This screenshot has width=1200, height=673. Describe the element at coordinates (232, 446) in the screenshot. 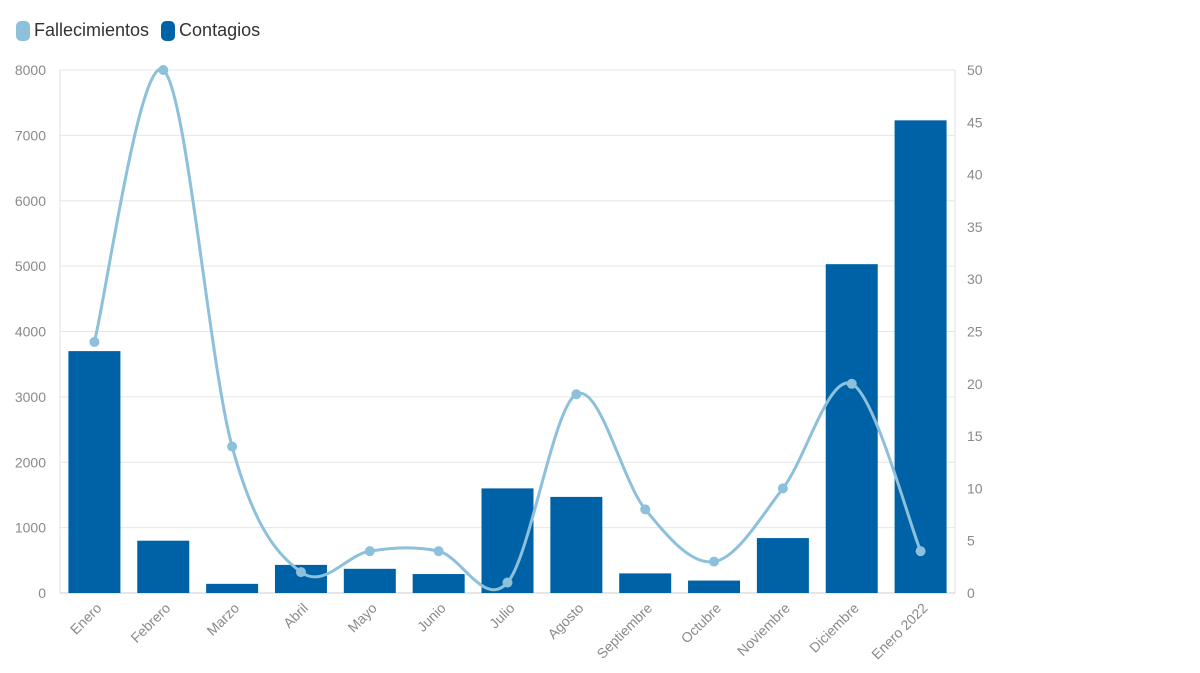

I see `point-fallecimientos-marzo` at that location.